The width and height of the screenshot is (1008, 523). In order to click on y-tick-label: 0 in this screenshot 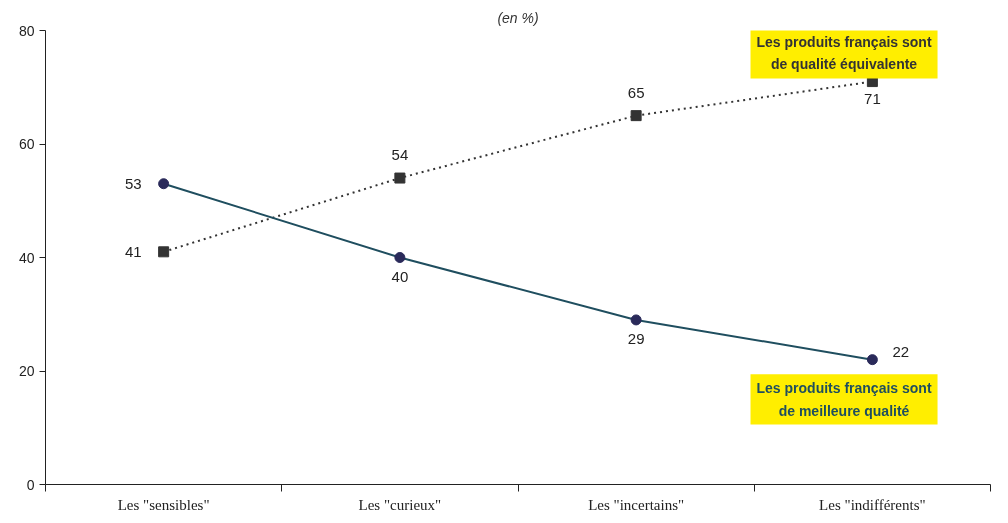, I will do `click(30, 484)`.